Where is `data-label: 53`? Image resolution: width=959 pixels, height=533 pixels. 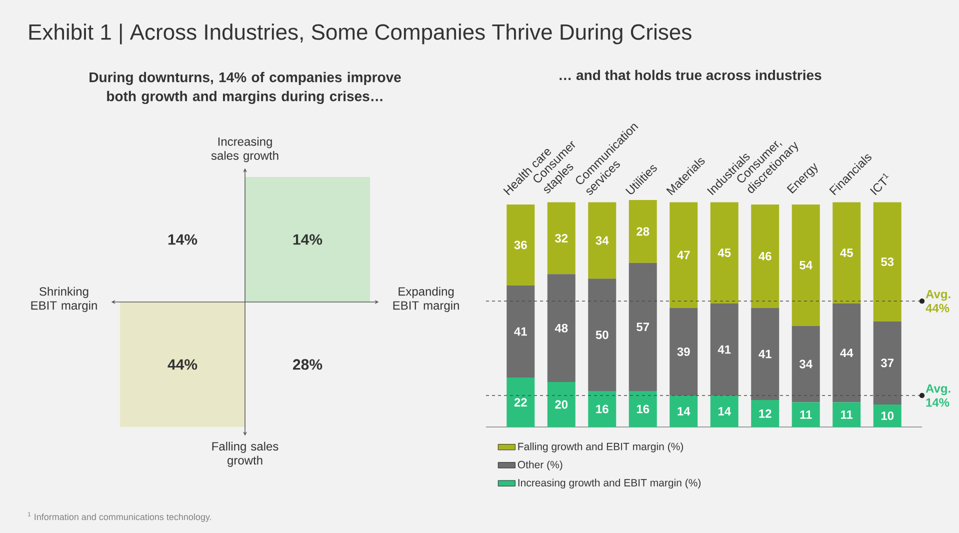
data-label: 53 is located at coordinates (887, 262).